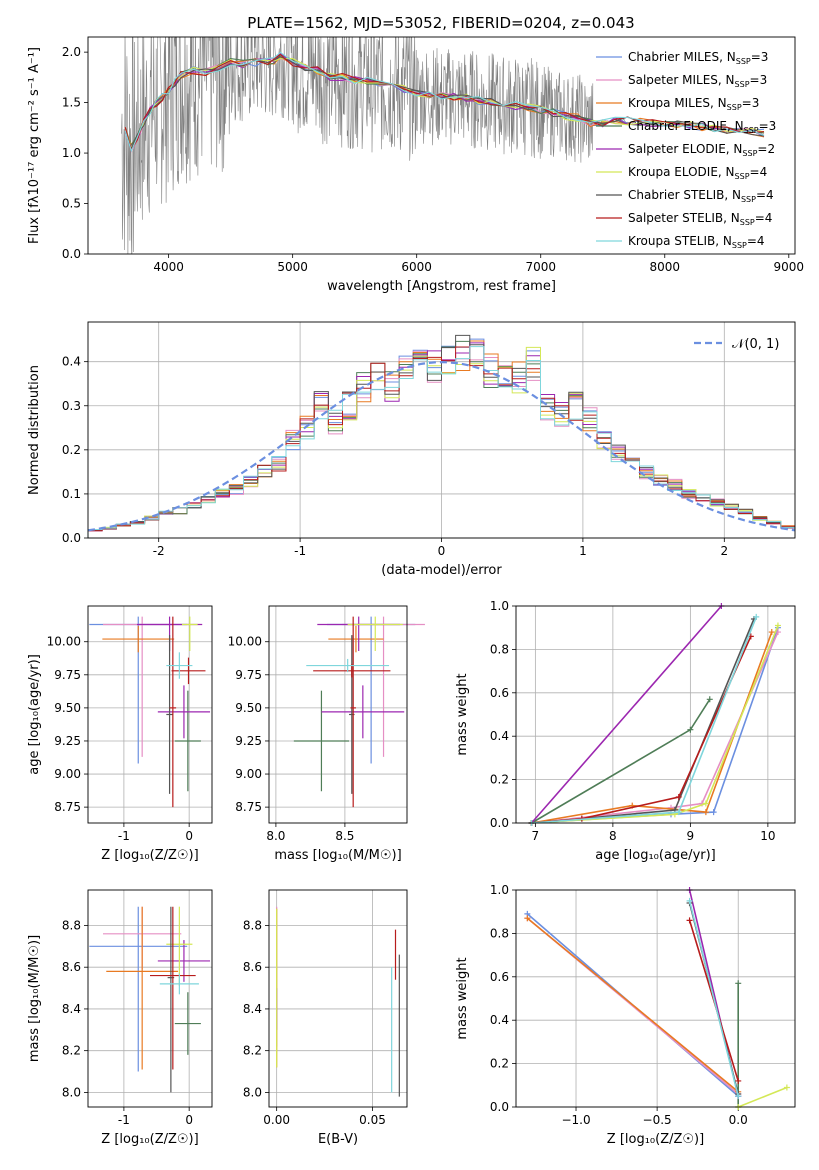 The width and height of the screenshot is (819, 1170). What do you see at coordinates (575, 1120) in the screenshot?
I see `x-tick-label: −1.0` at bounding box center [575, 1120].